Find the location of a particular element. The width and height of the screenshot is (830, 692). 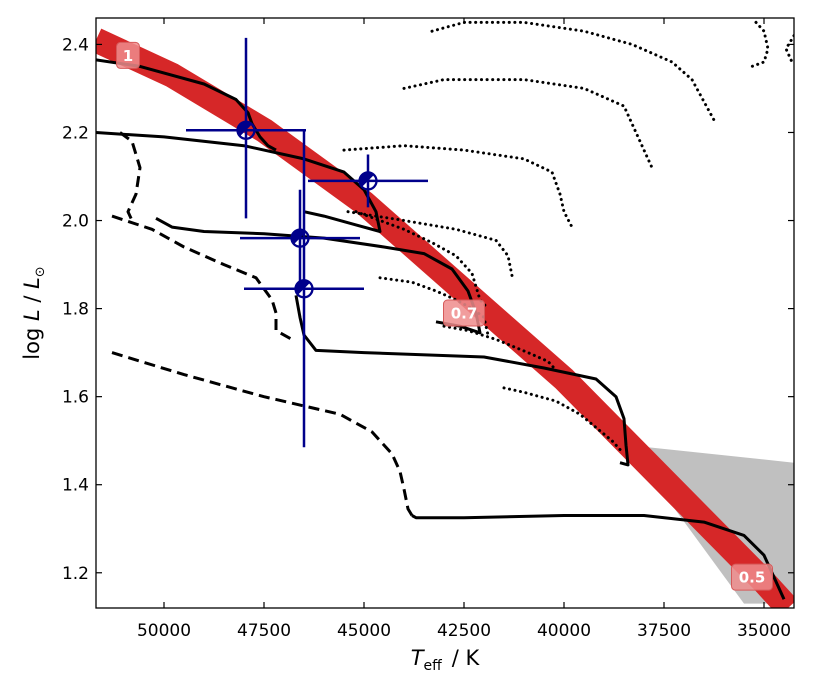

y-tick-label: 1.4 is located at coordinates (75, 486).